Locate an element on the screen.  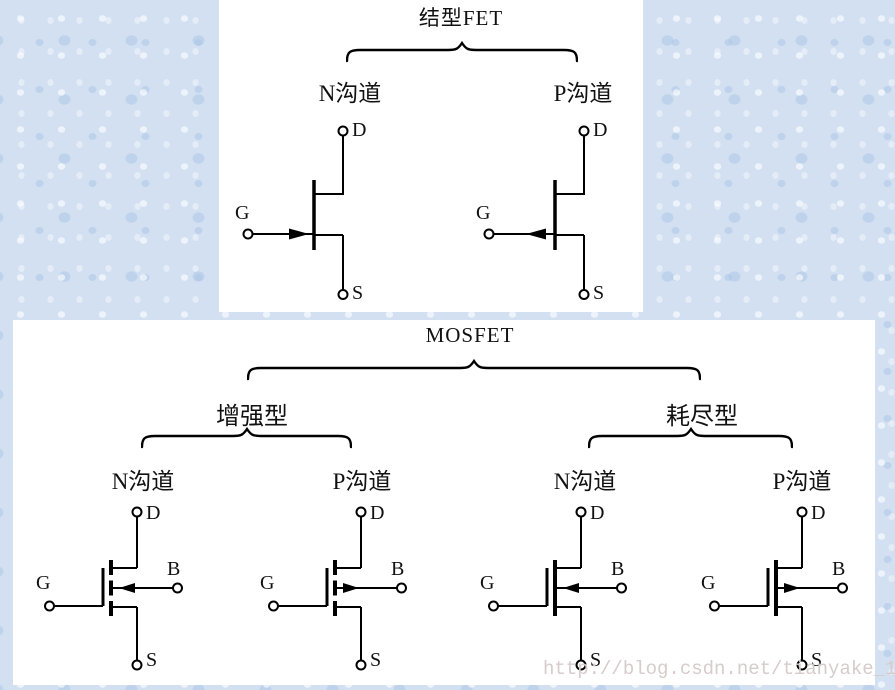
mosfet-dep-p-symbol: G D B S is located at coordinates (780, 587).